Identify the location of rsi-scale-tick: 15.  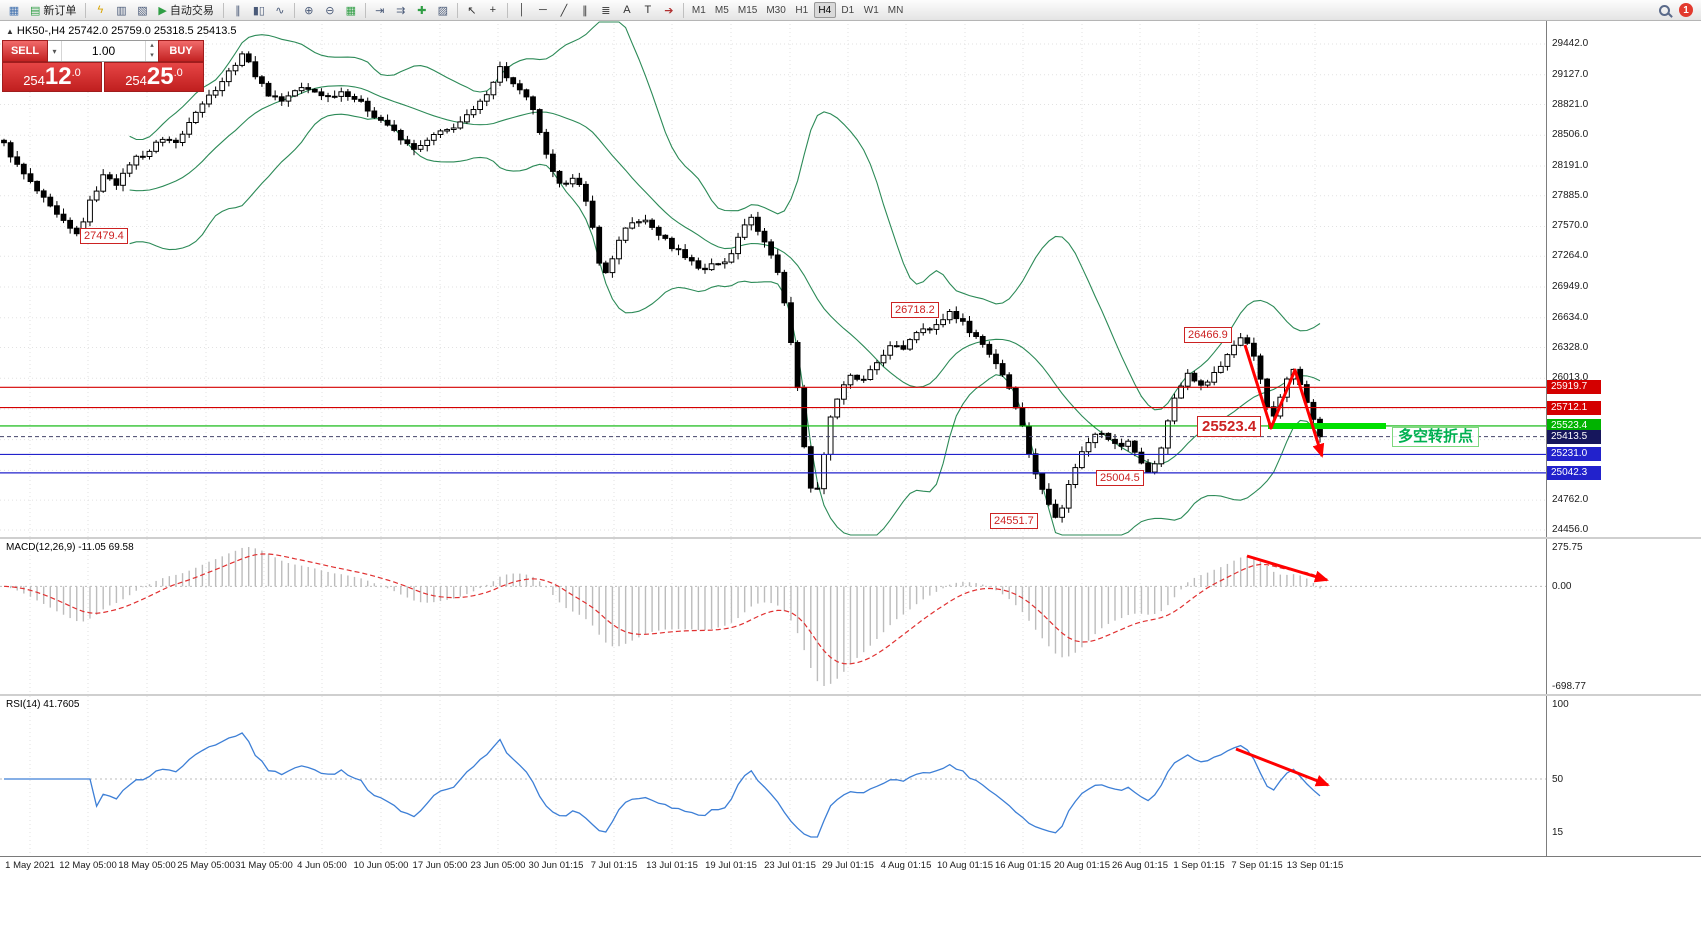
(1558, 832).